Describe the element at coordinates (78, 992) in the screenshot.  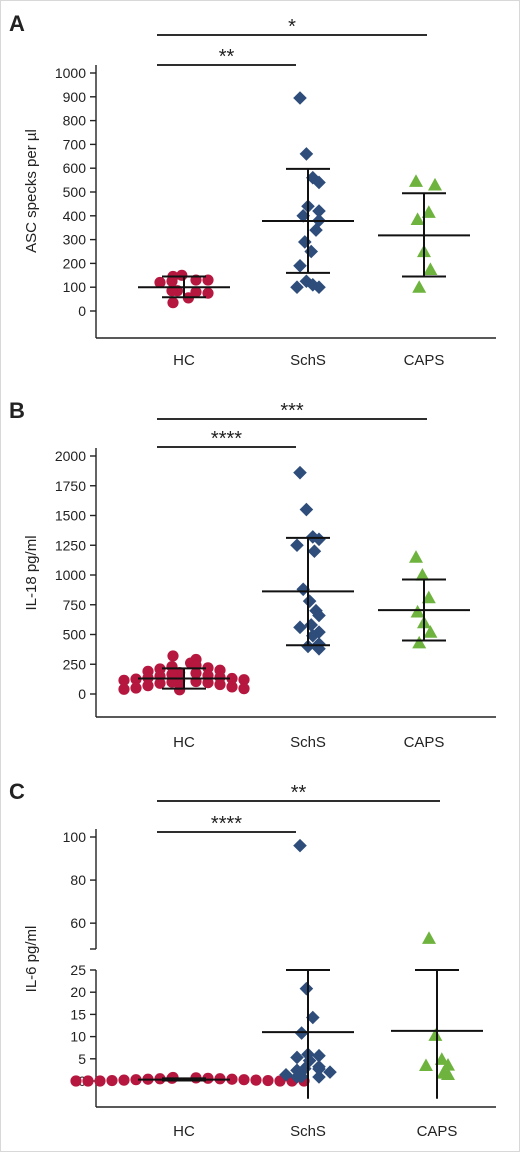
I see `y-tick-label: 20` at that location.